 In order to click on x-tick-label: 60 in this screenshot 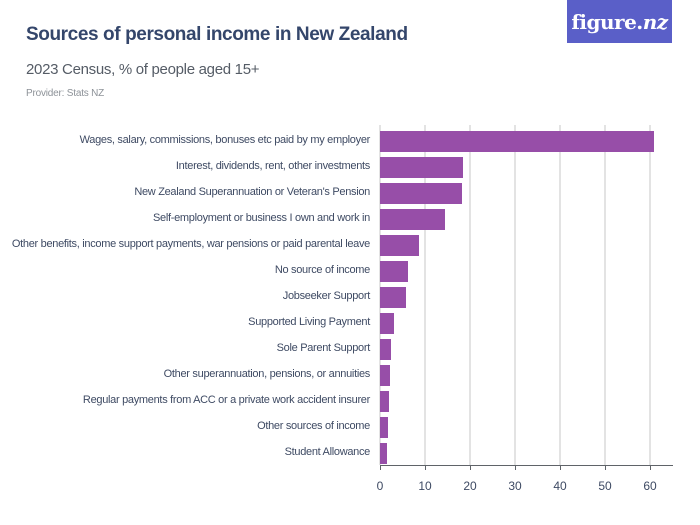, I will do `click(650, 486)`.